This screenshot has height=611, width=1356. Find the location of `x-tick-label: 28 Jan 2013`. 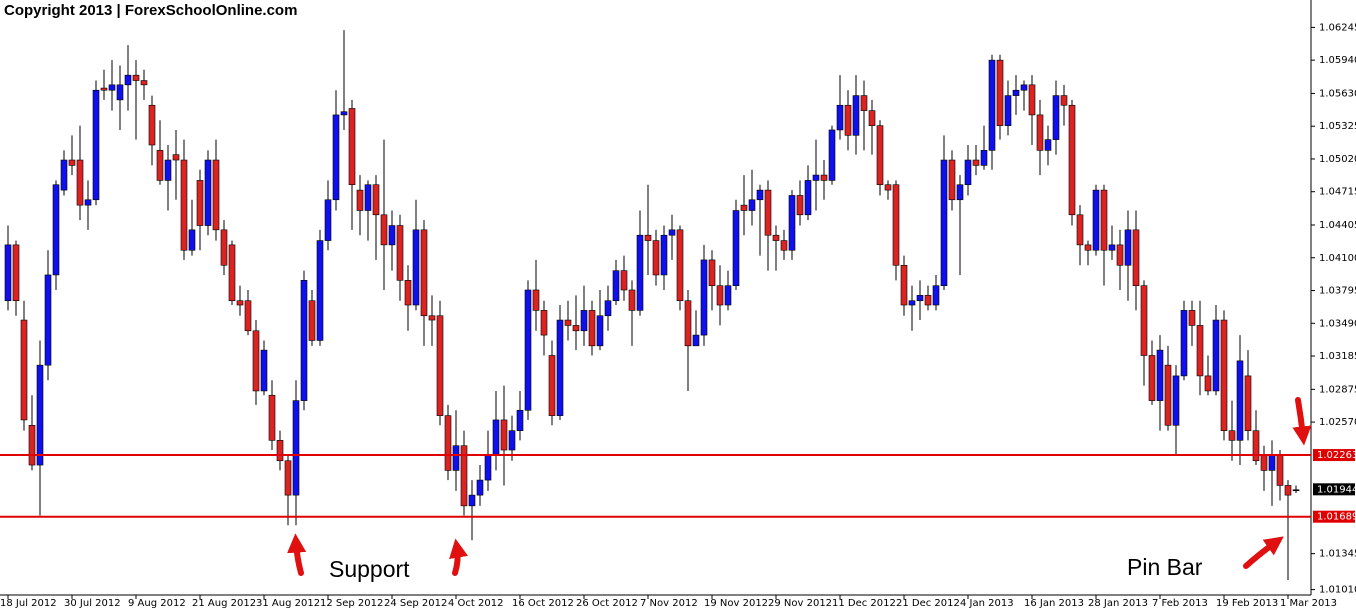

x-tick-label: 28 Jan 2013 is located at coordinates (1118, 603).